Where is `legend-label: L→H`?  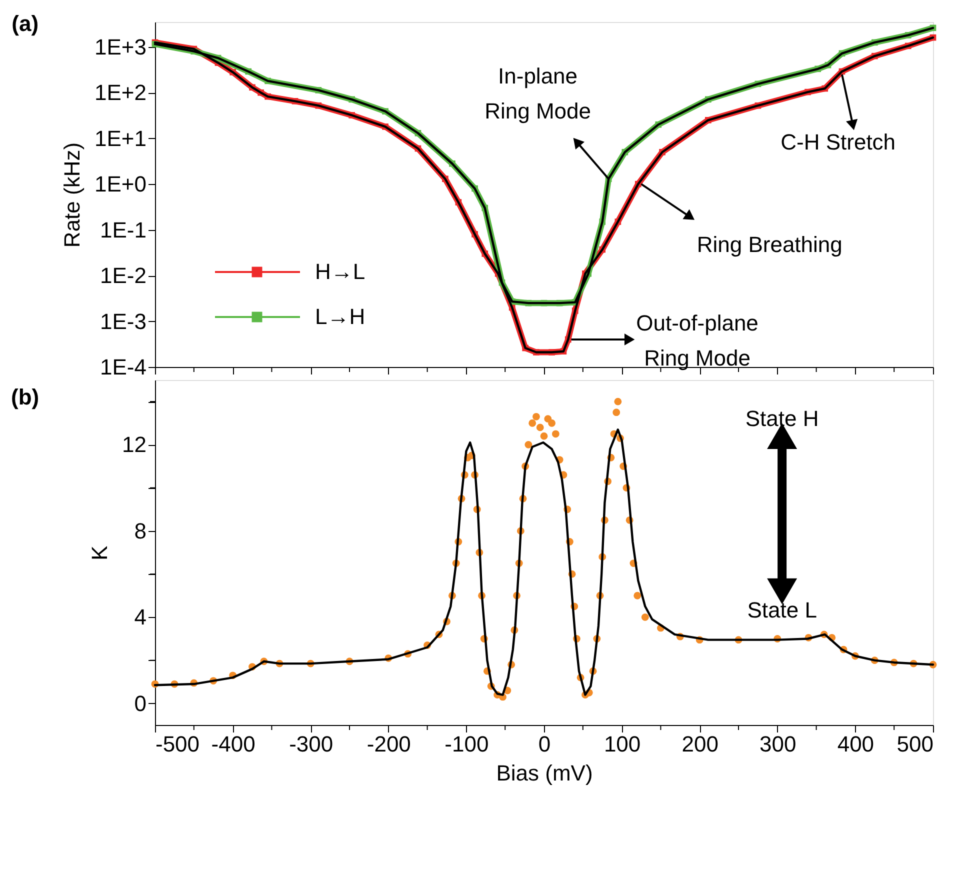 legend-label: L→H is located at coordinates (340, 316).